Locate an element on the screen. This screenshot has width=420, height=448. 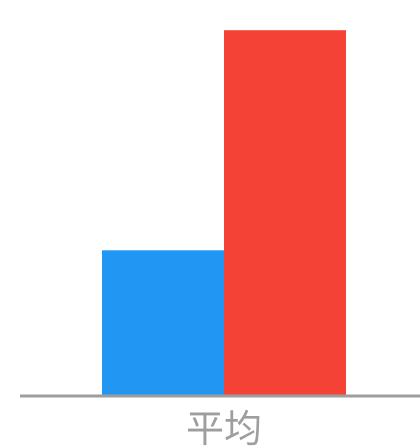
category-label: 平均 is located at coordinates (224, 427).